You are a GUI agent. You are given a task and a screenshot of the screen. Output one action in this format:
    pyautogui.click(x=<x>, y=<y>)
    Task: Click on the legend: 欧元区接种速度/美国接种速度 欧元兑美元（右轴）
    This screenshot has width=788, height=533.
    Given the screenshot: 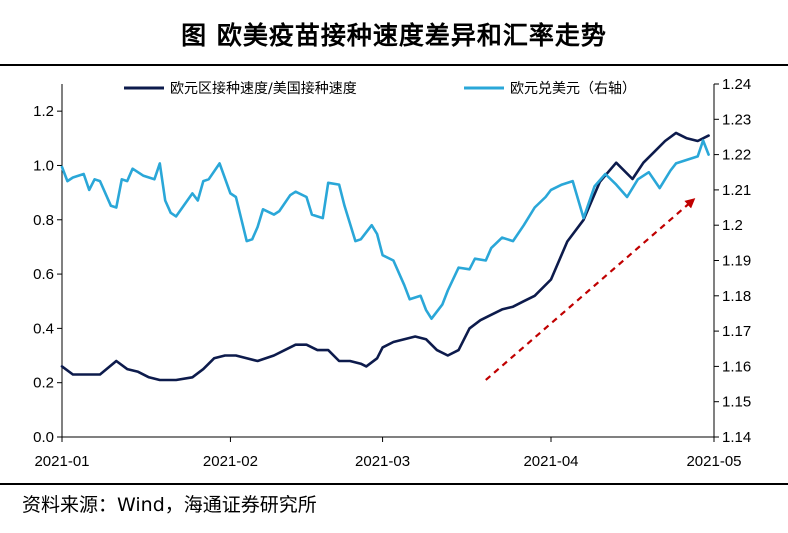 What is the action you would take?
    pyautogui.click(x=380, y=88)
    